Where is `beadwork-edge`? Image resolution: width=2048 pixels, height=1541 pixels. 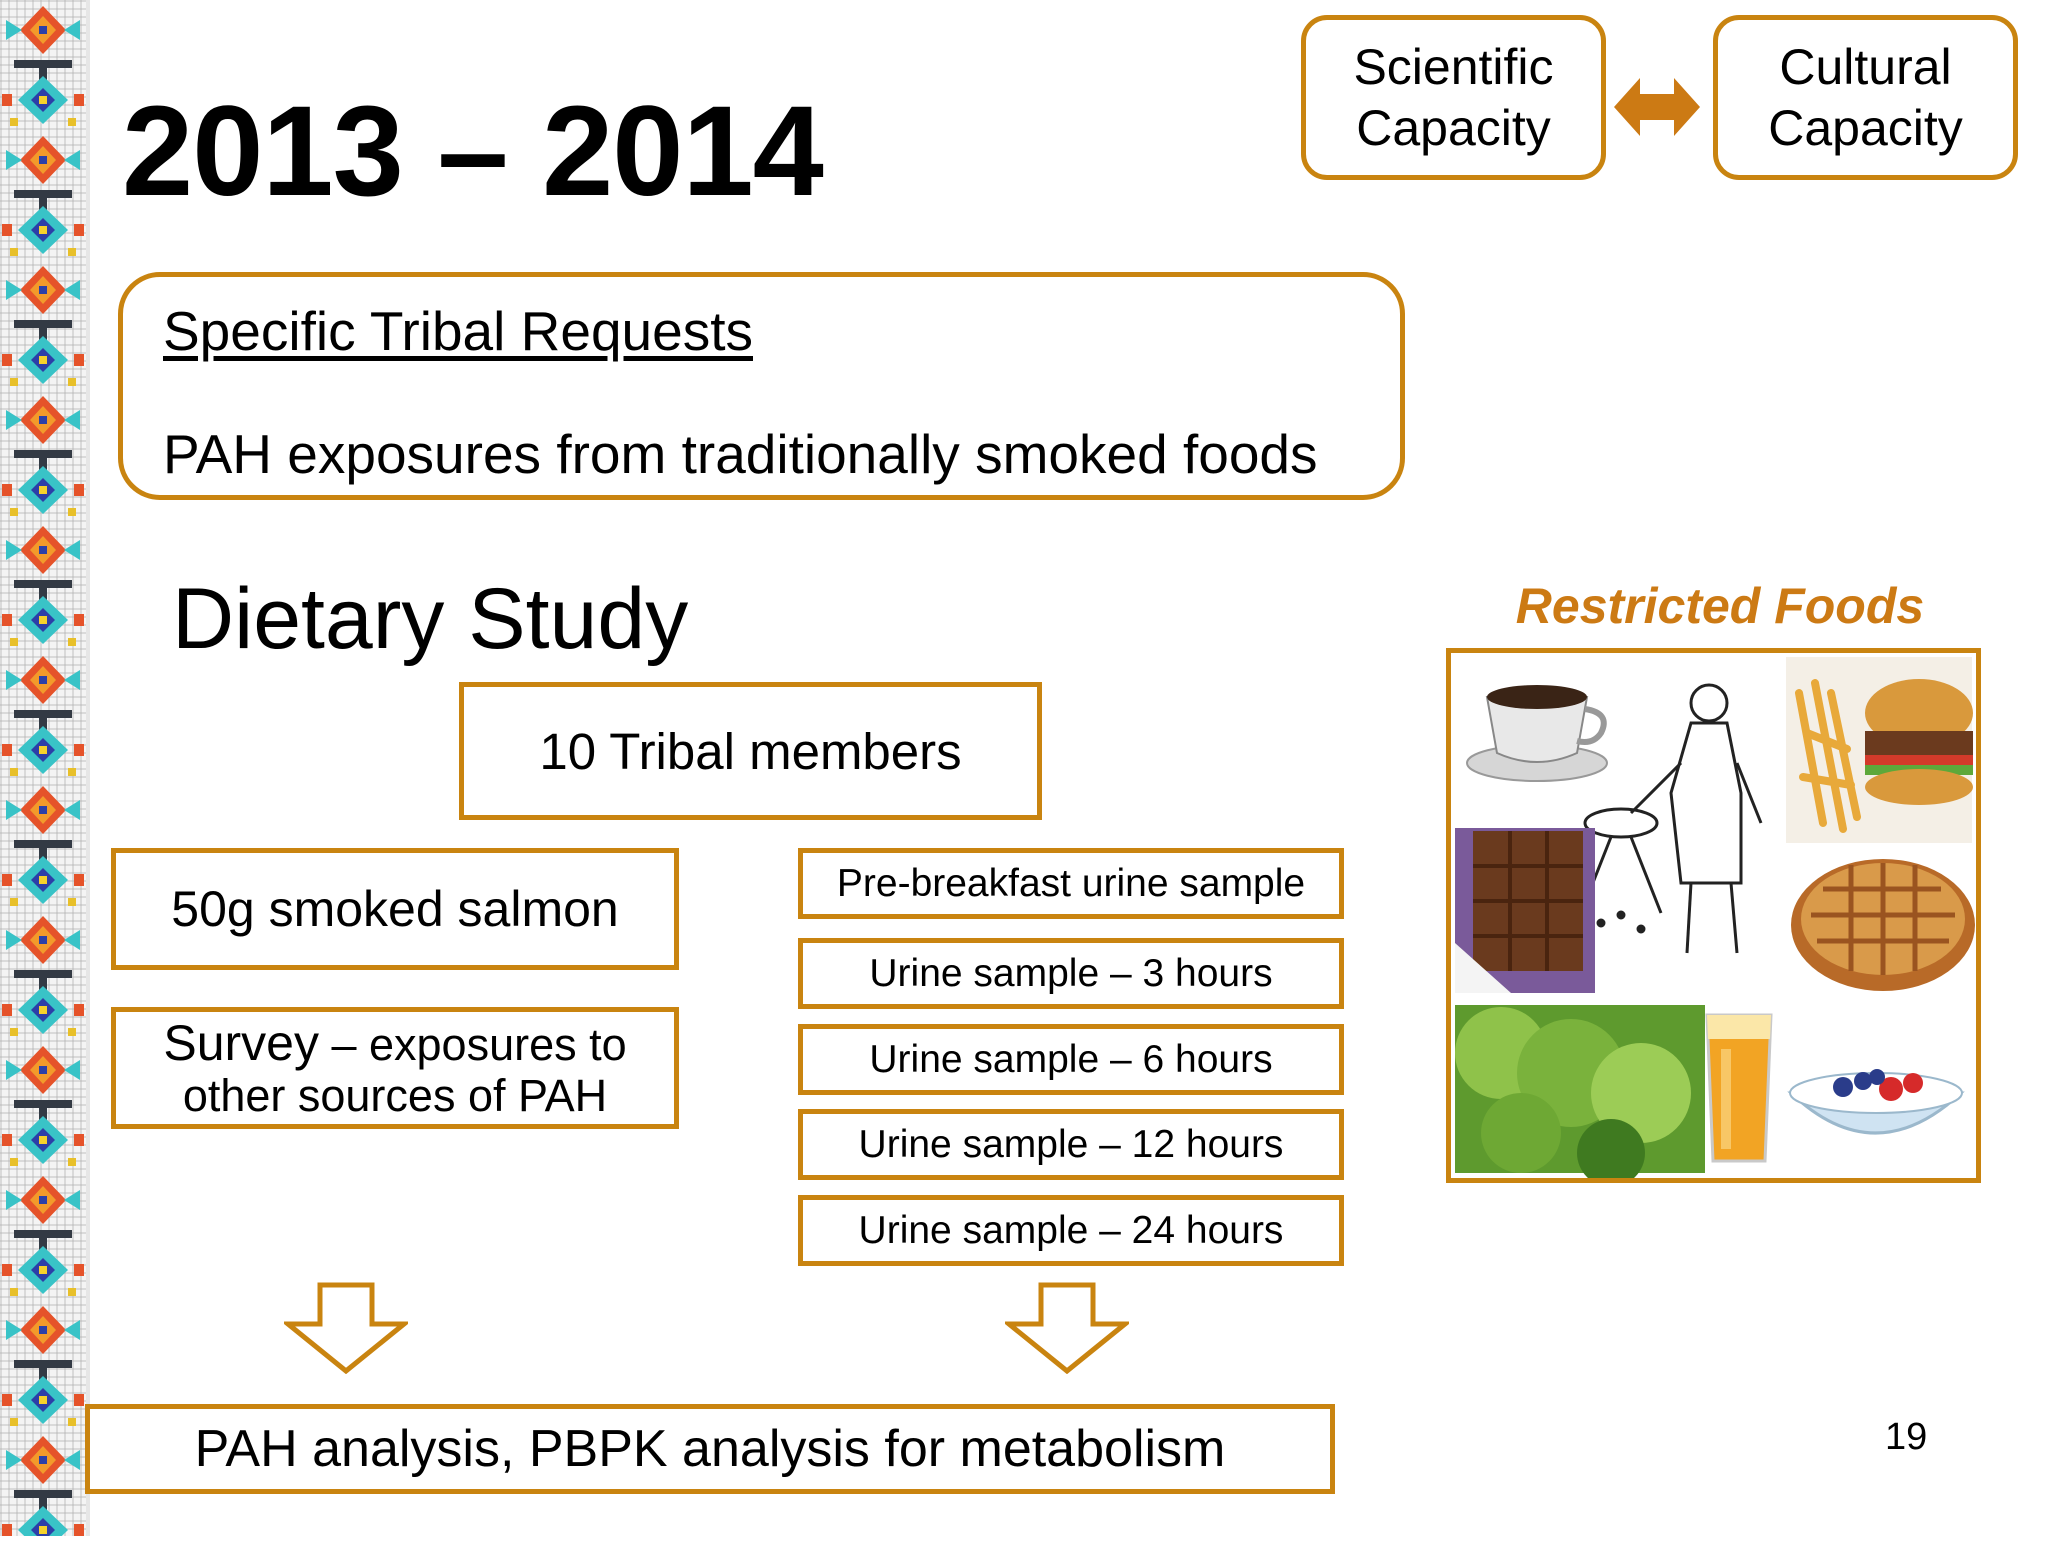
beadwork-edge is located at coordinates (88, 768).